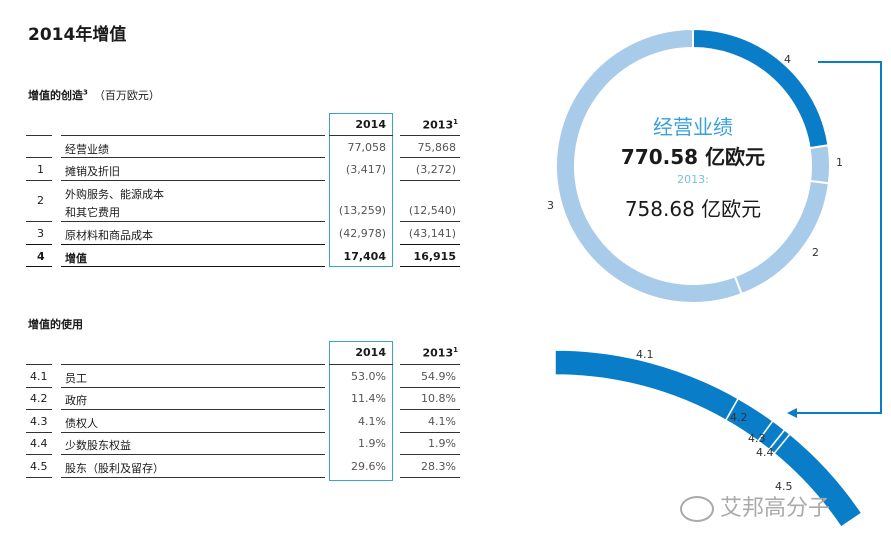 The width and height of the screenshot is (891, 550). I want to click on creation-row-2013: 75,868, so click(437, 147).